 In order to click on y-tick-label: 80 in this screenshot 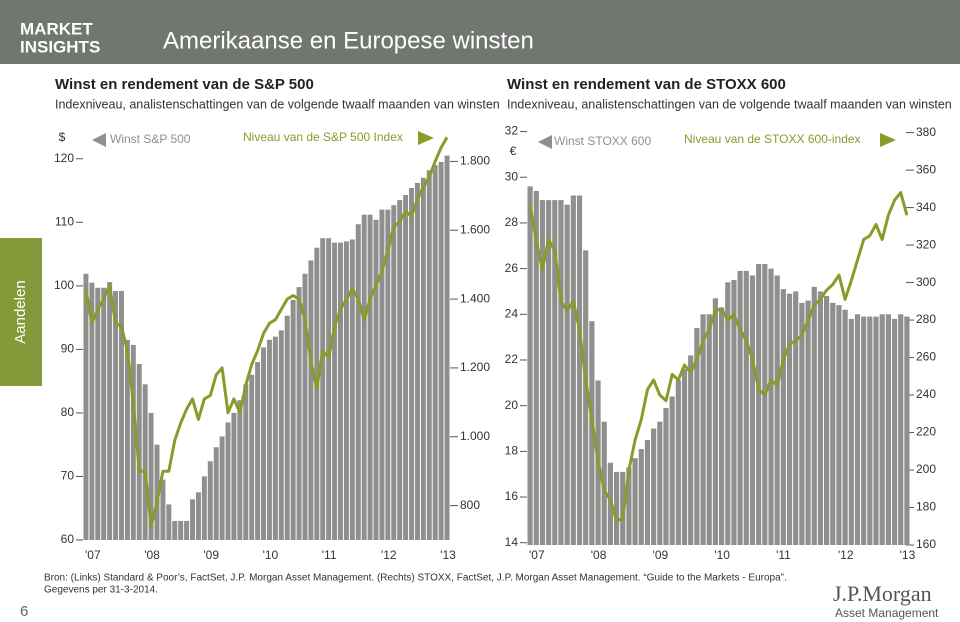, I will do `click(68, 412)`.